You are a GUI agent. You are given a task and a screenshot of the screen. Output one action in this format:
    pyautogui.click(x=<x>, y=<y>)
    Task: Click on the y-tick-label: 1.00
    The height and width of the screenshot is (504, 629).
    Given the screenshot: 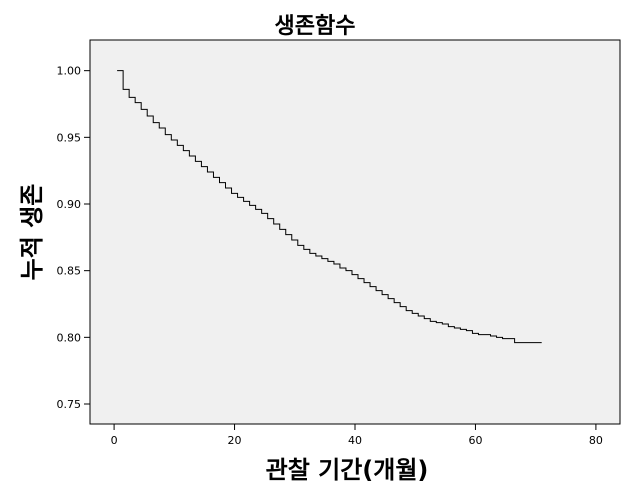 What is the action you would take?
    pyautogui.click(x=69, y=71)
    